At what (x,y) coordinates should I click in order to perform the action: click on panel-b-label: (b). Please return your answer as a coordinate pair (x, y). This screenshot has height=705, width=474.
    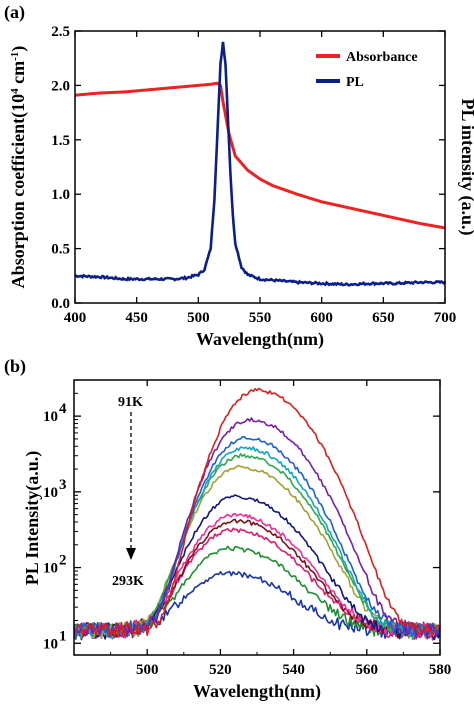
    Looking at the image, I should click on (15, 366).